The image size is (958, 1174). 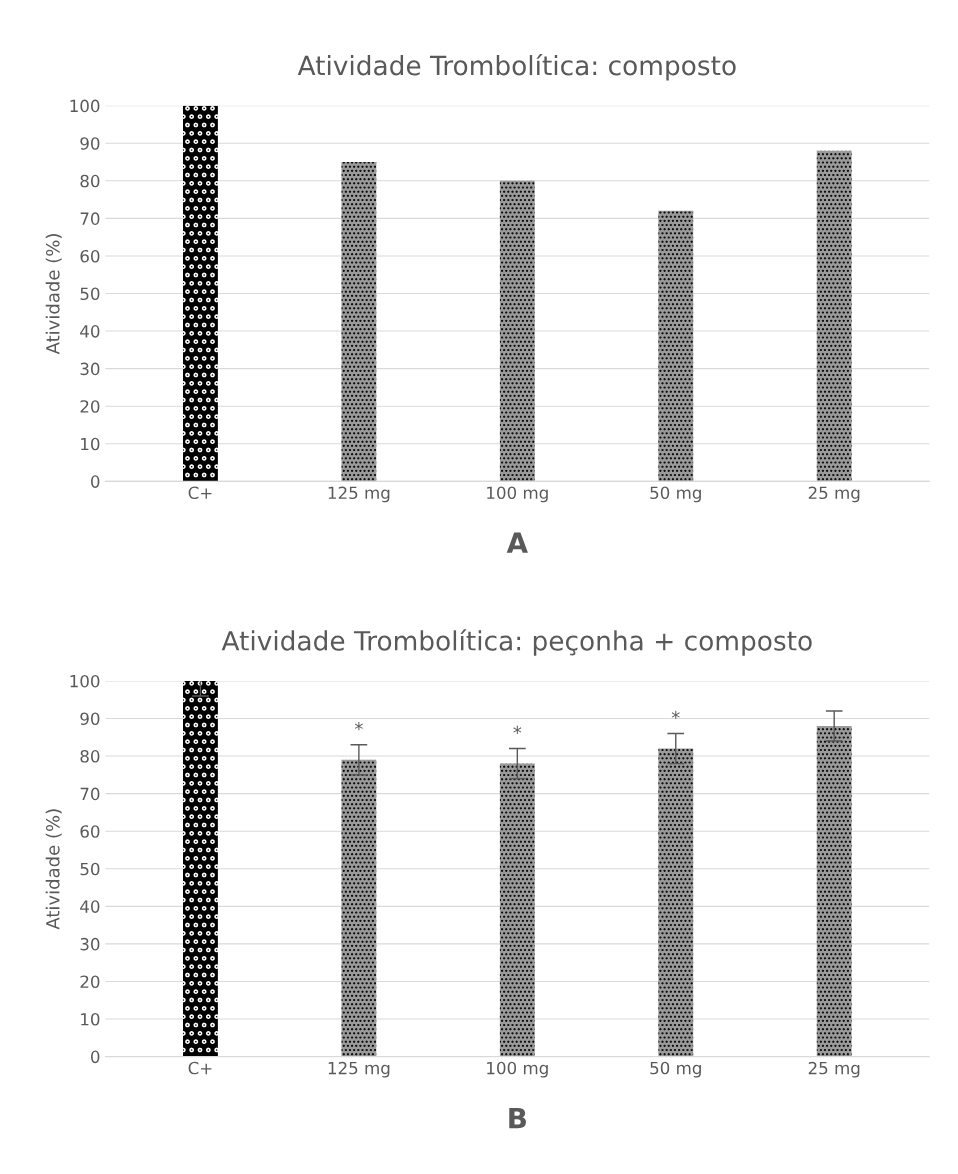 What do you see at coordinates (516, 67) in the screenshot?
I see `chart-title: Atividade Trombolítica: composto` at bounding box center [516, 67].